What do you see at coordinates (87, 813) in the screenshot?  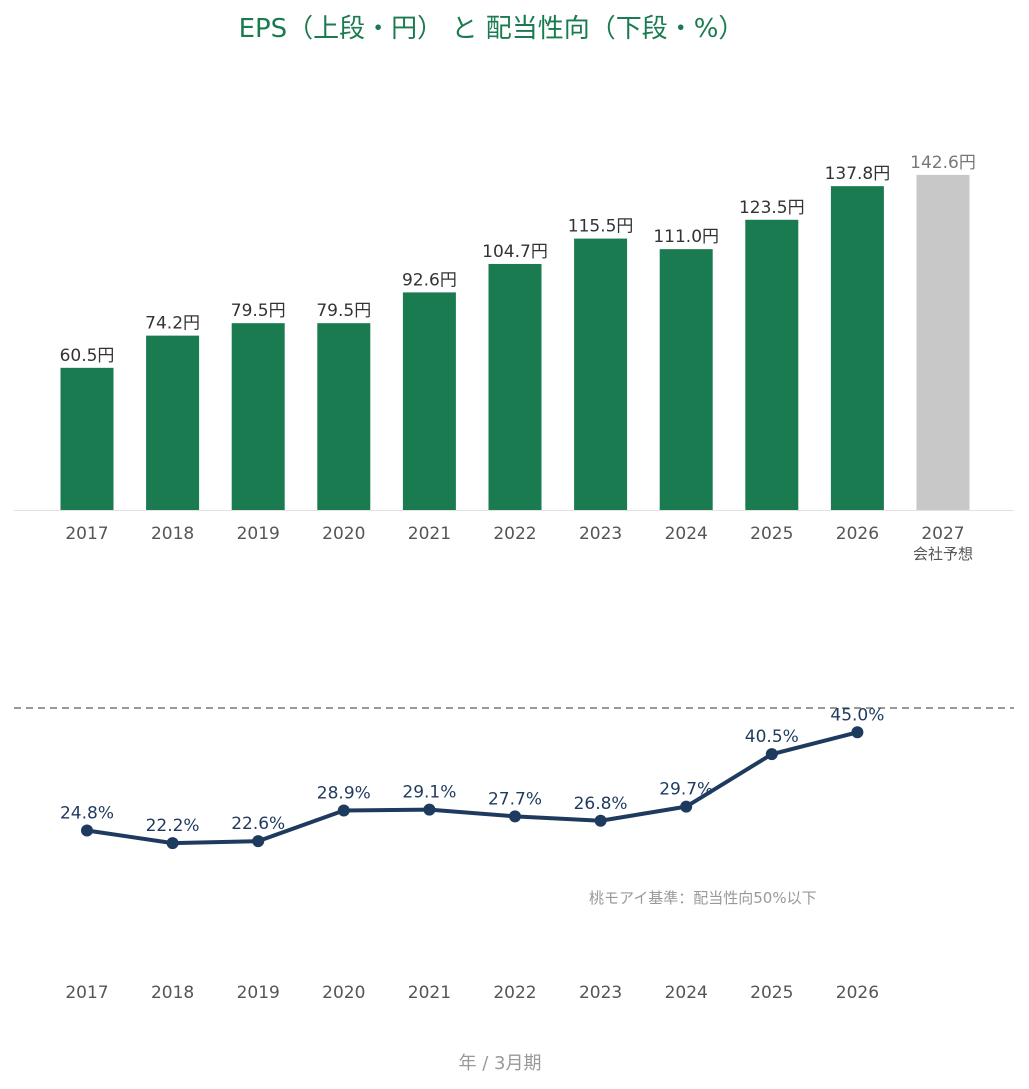 I see `payout-value-label: 24.8%` at bounding box center [87, 813].